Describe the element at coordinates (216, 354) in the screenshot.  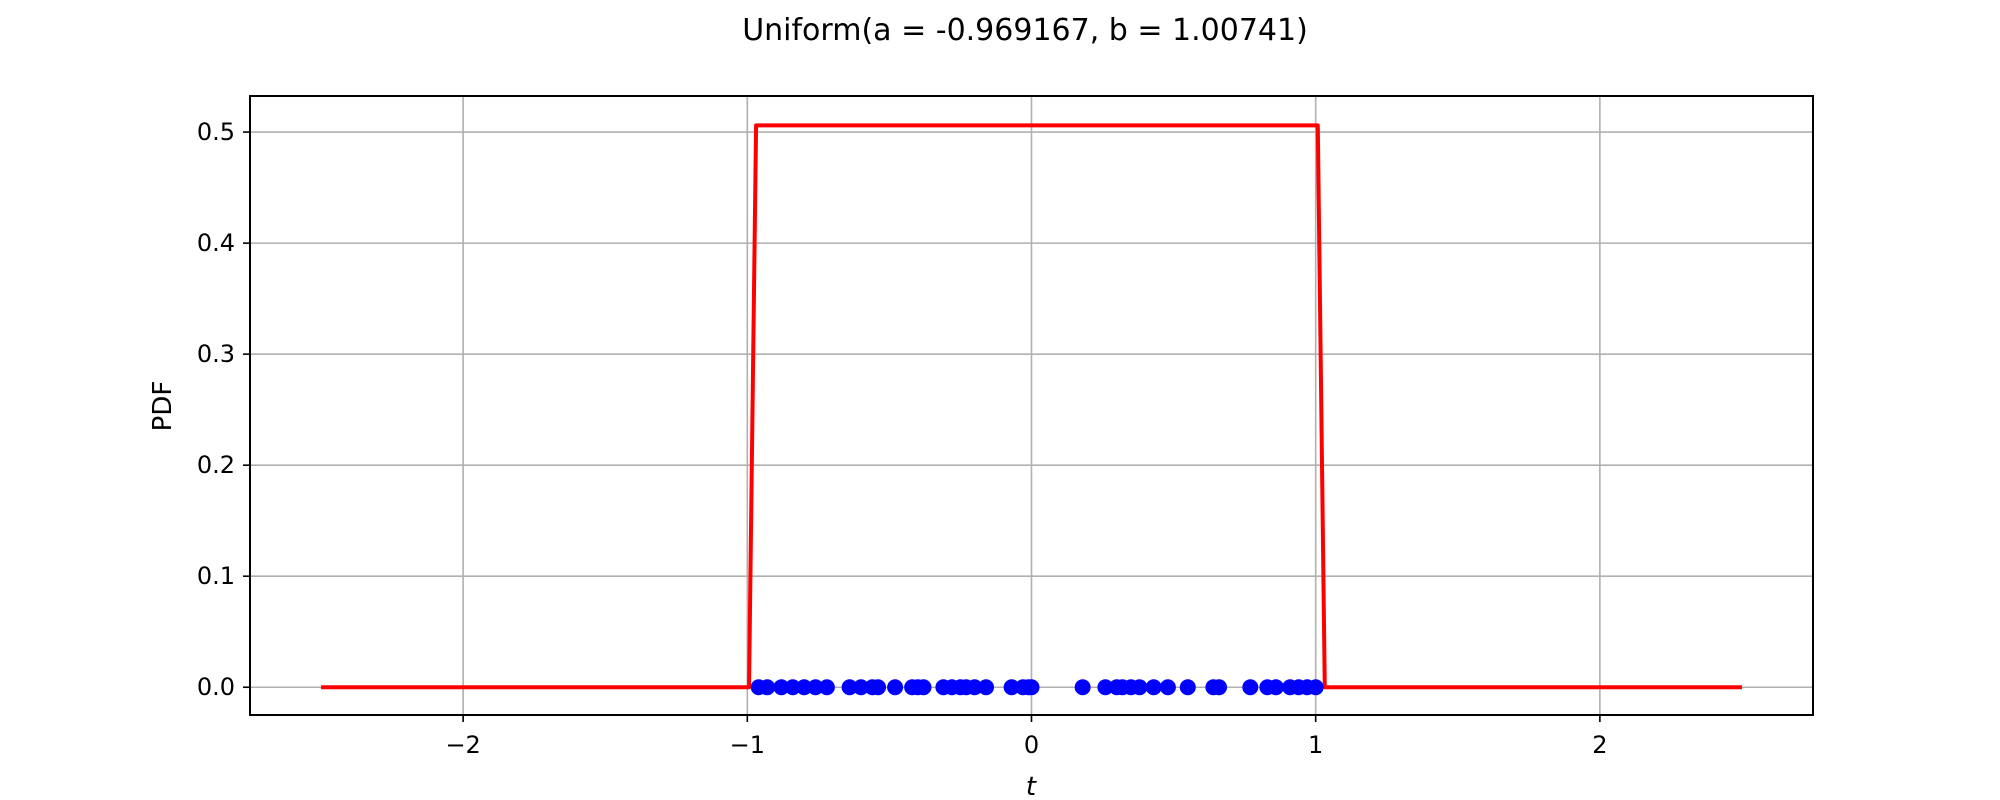
I see `y-tick-label: 0.3` at that location.